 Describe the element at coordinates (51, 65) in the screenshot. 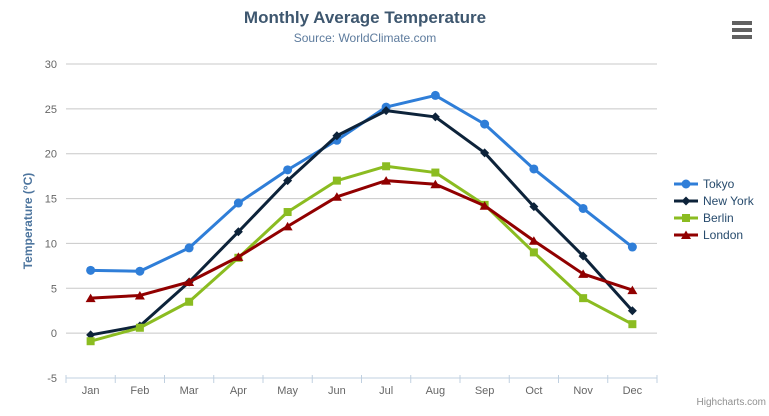

I see `y-axis-tick-label: 30` at that location.